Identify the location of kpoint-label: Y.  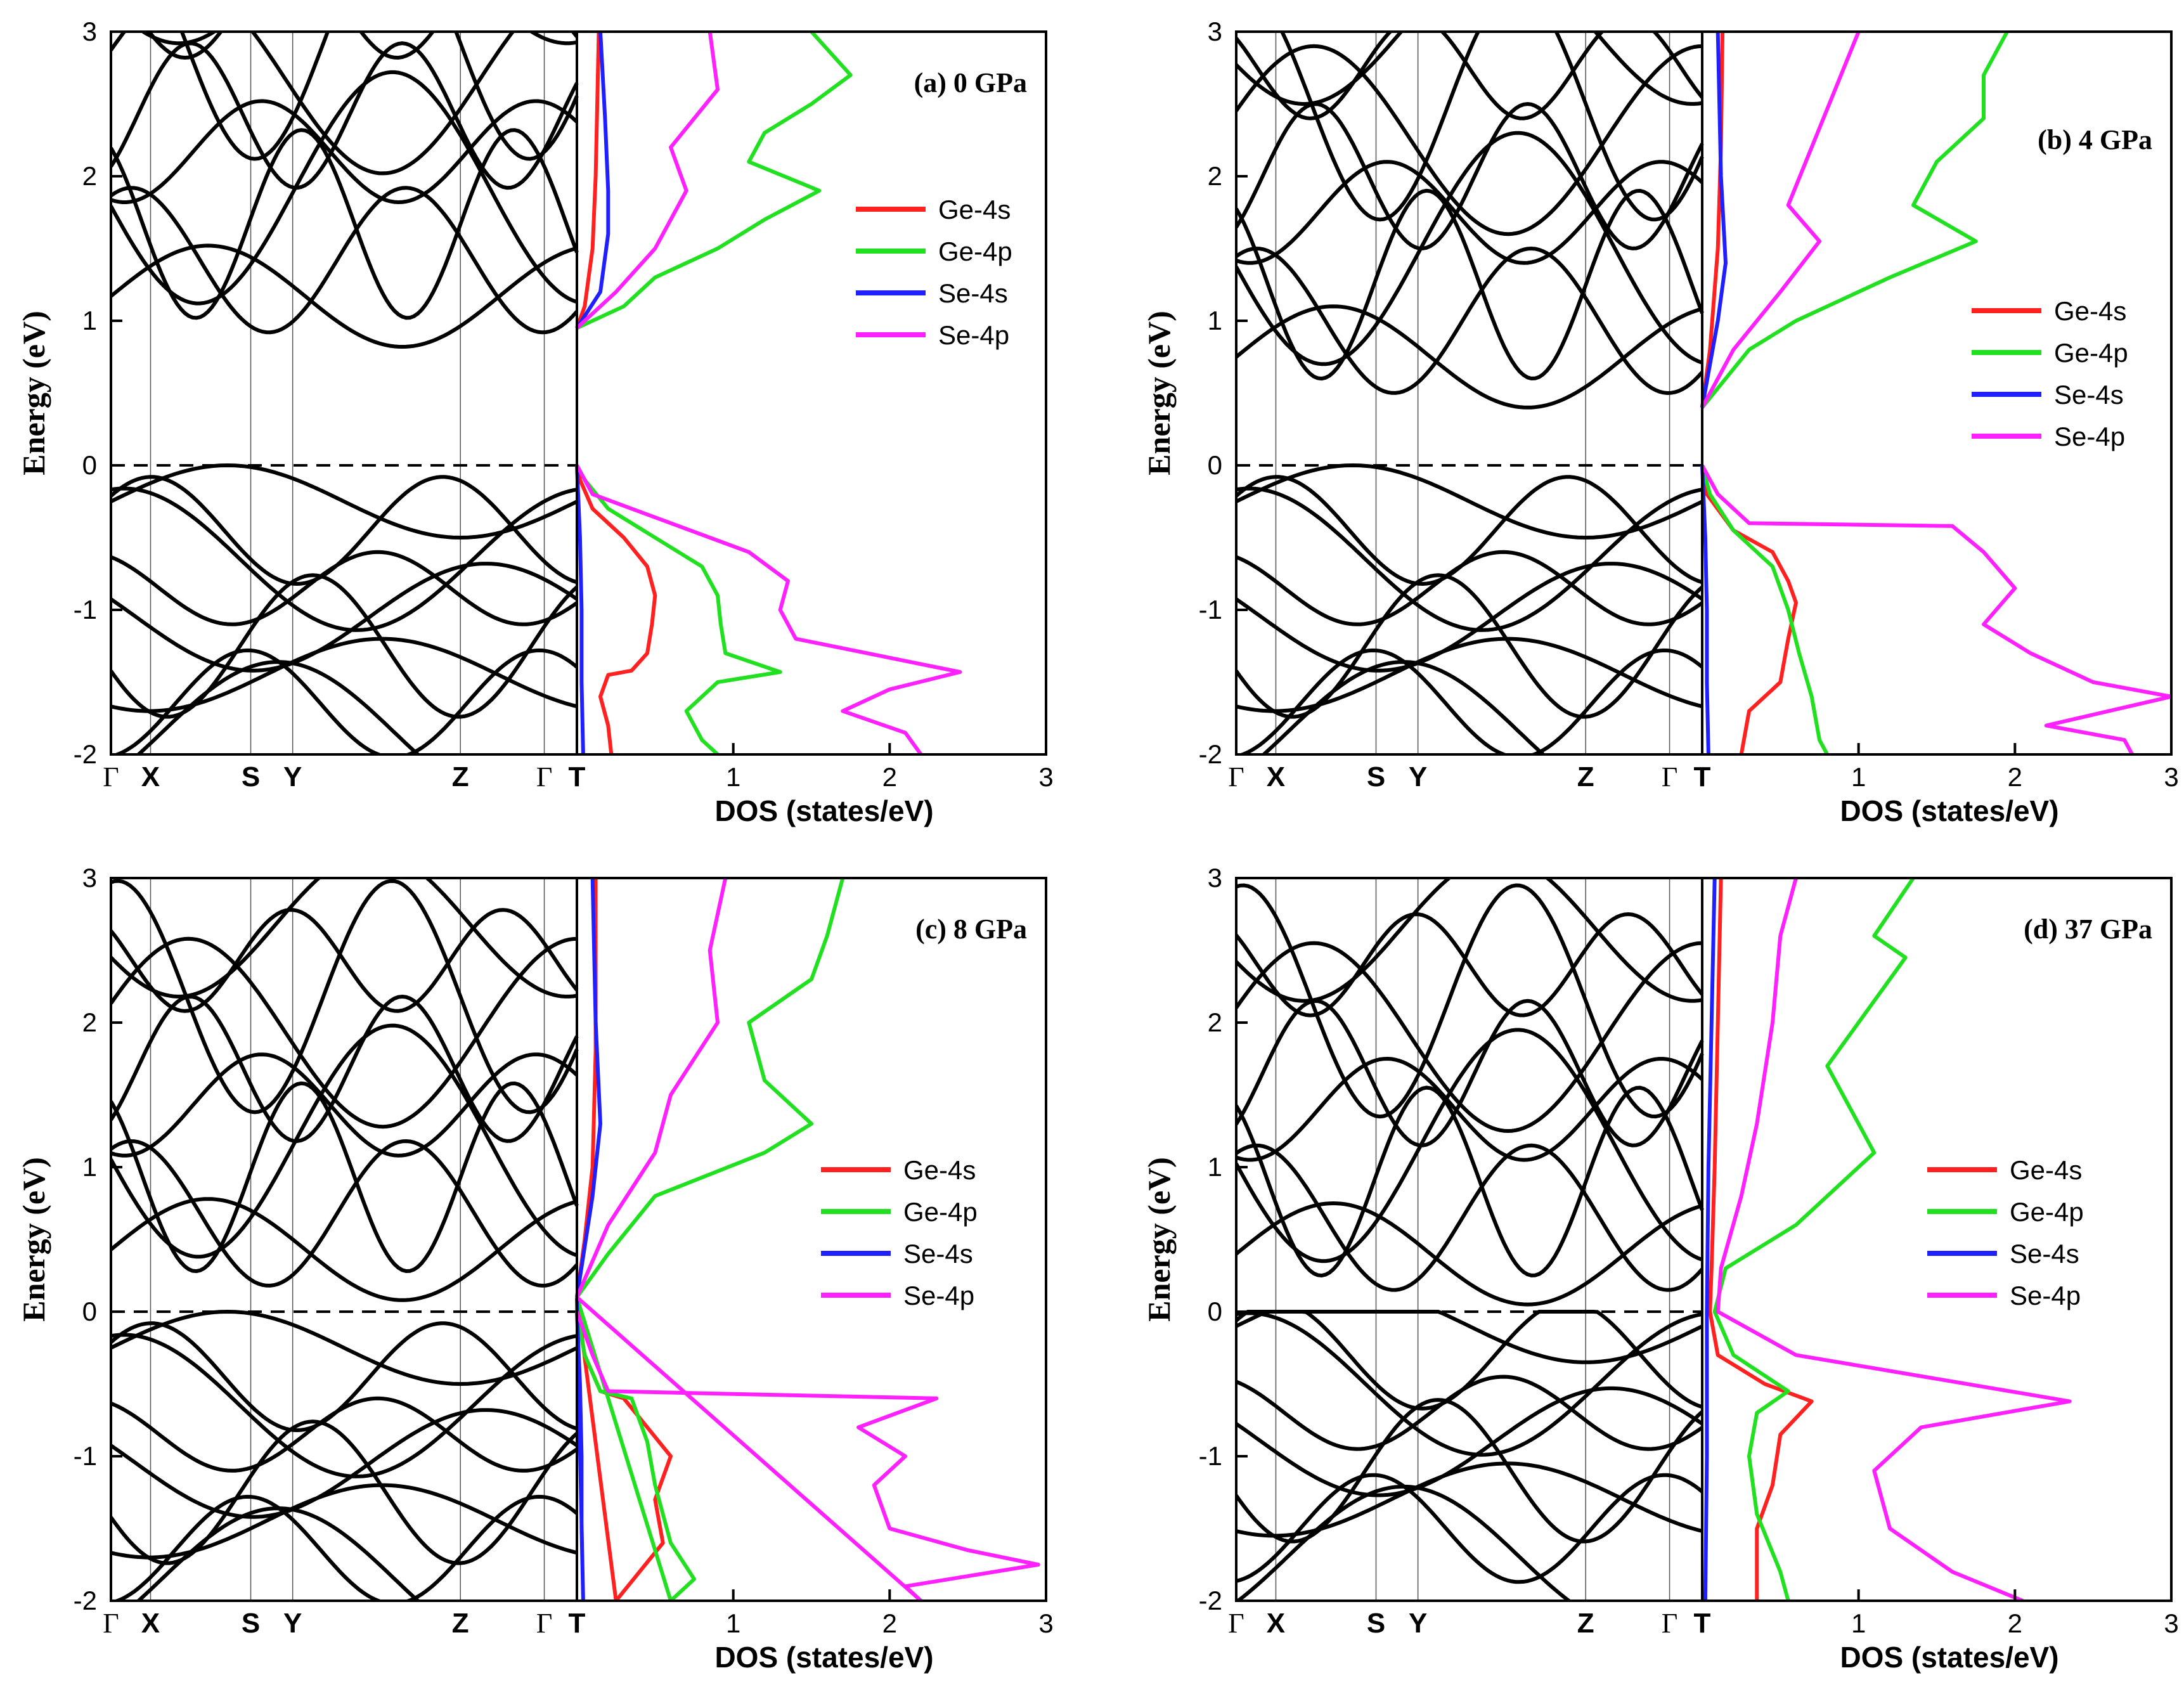
(292, 1623).